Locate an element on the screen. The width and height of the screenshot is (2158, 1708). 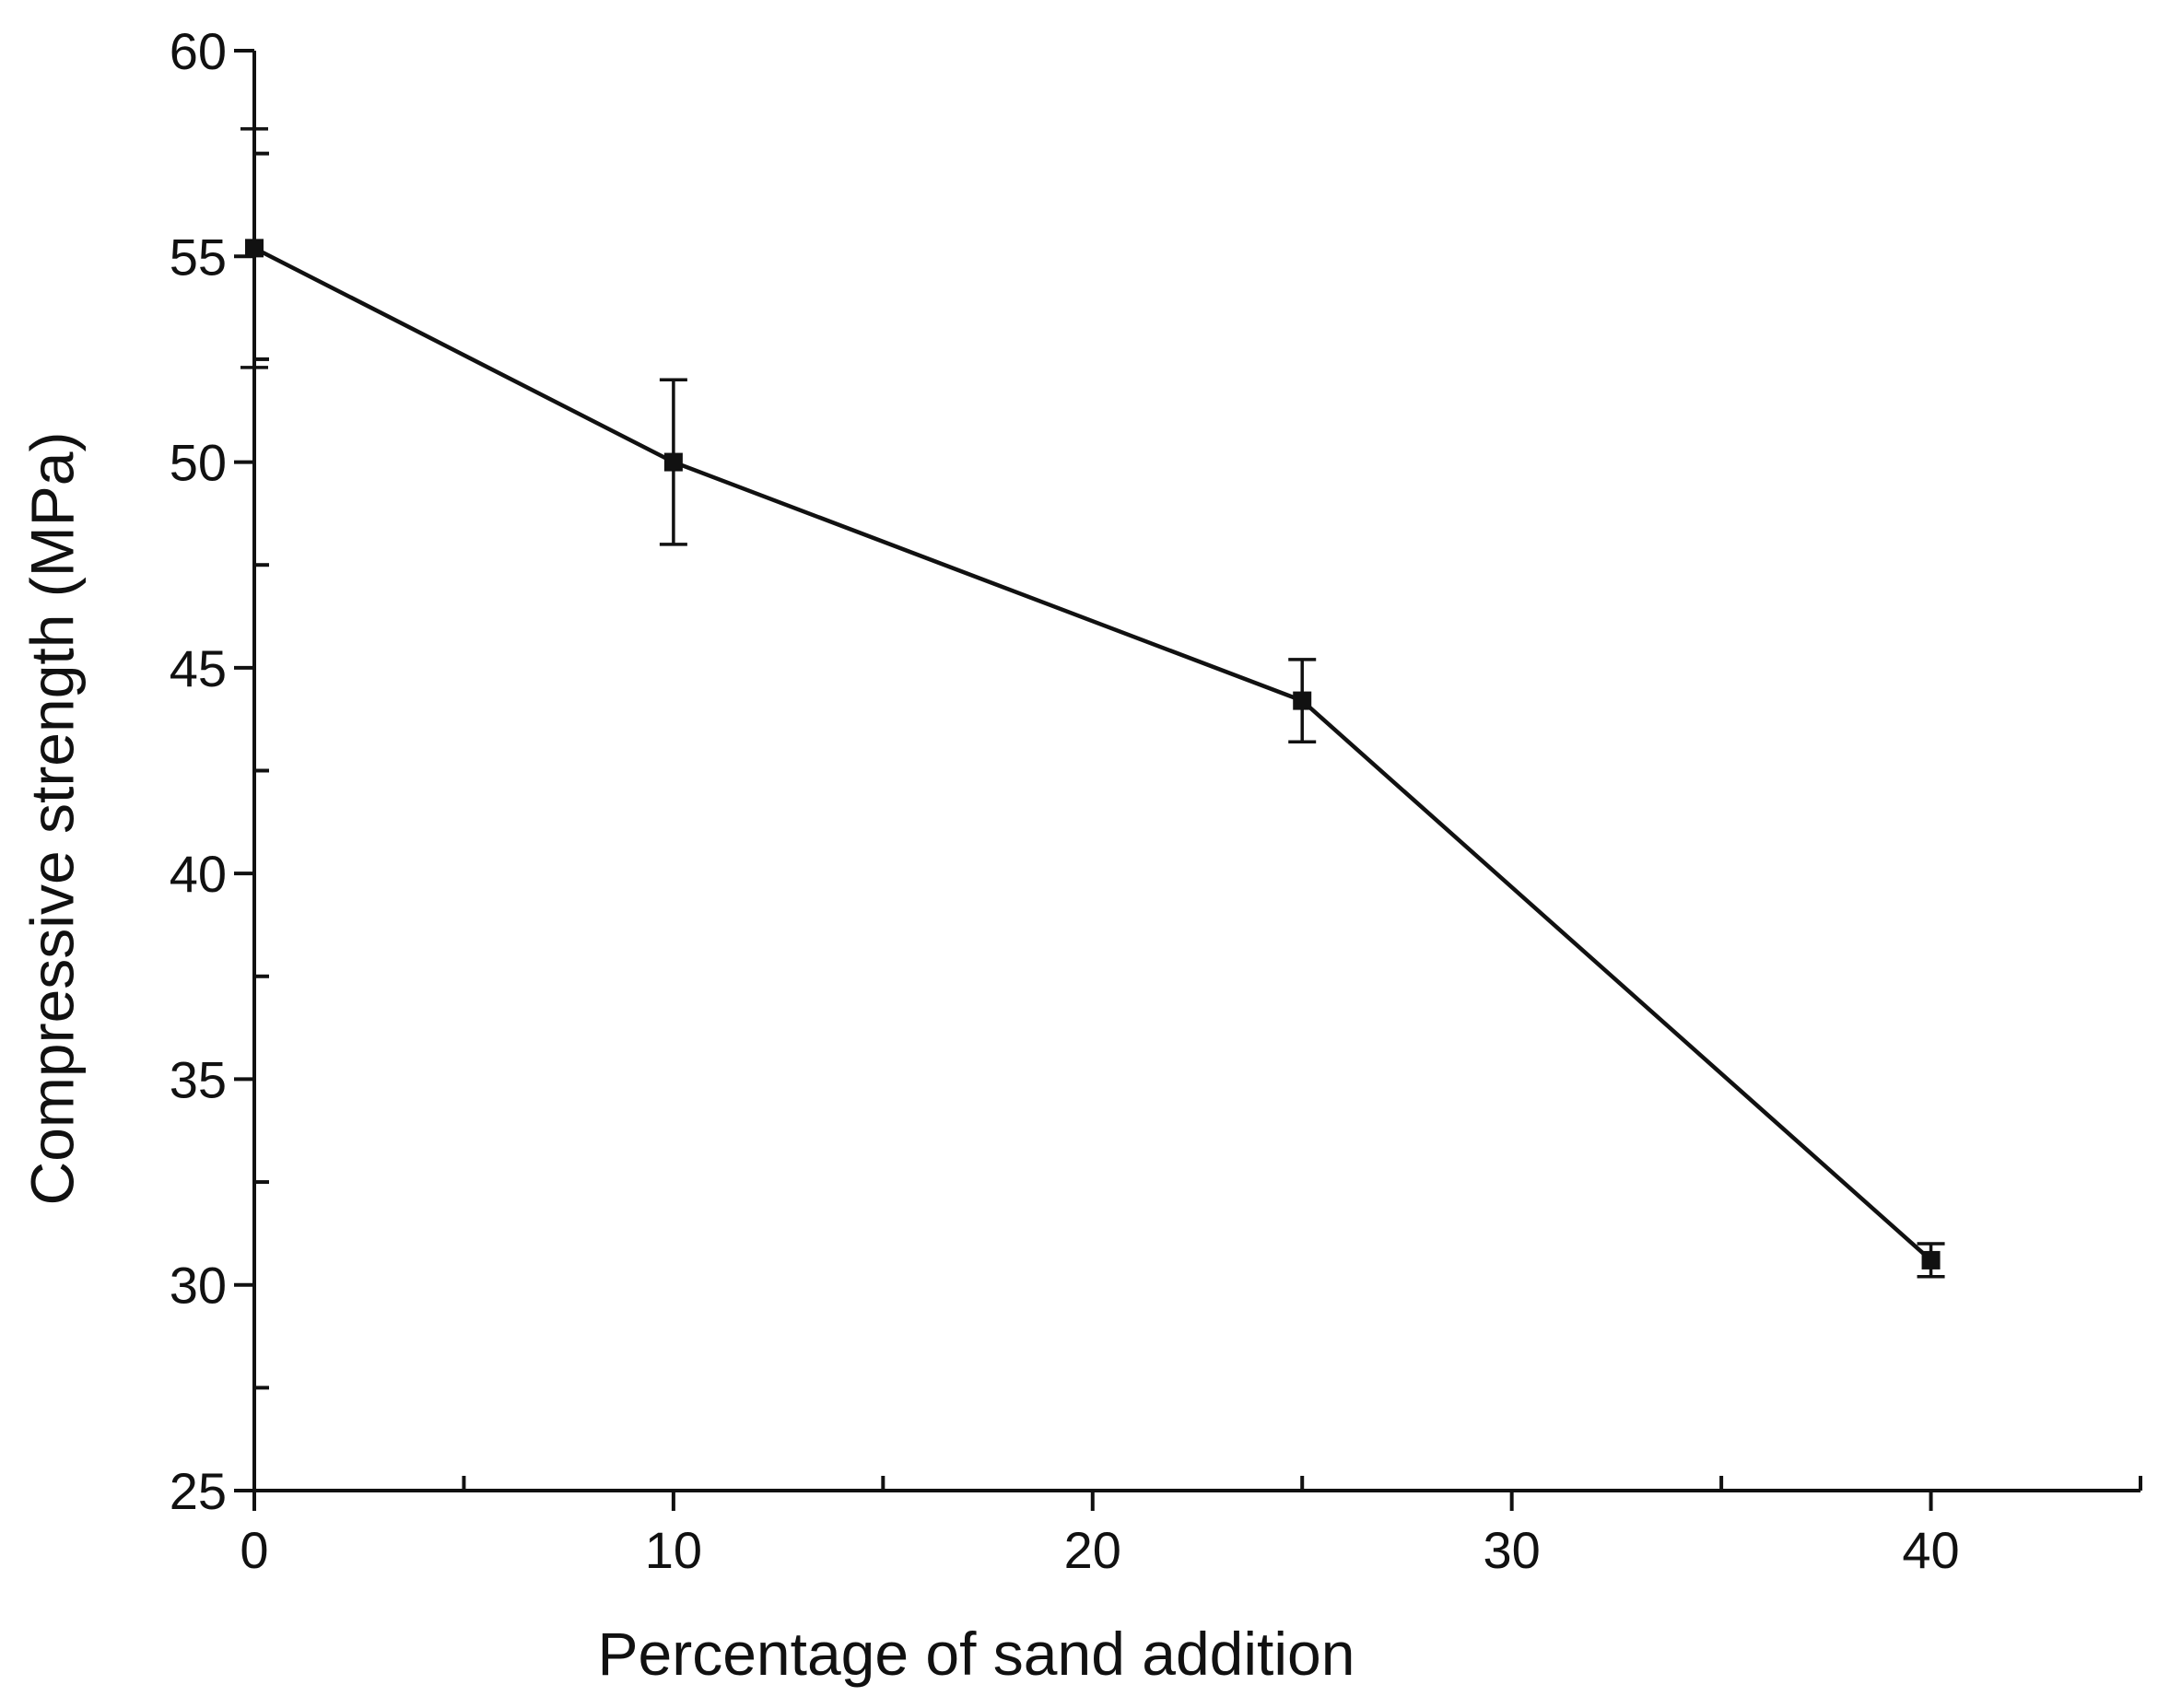
x-tick-label: 40 is located at coordinates (1931, 1550).